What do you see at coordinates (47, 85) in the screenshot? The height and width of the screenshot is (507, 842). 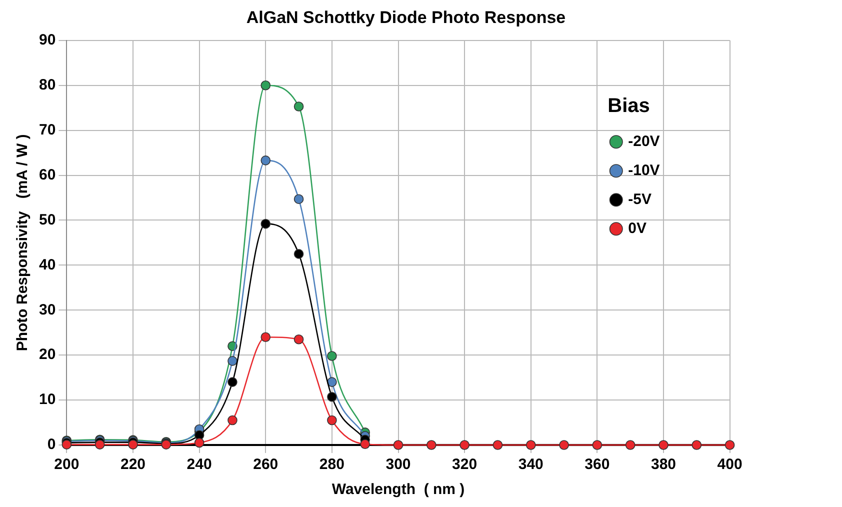 I see `y-tick-label: 80` at bounding box center [47, 85].